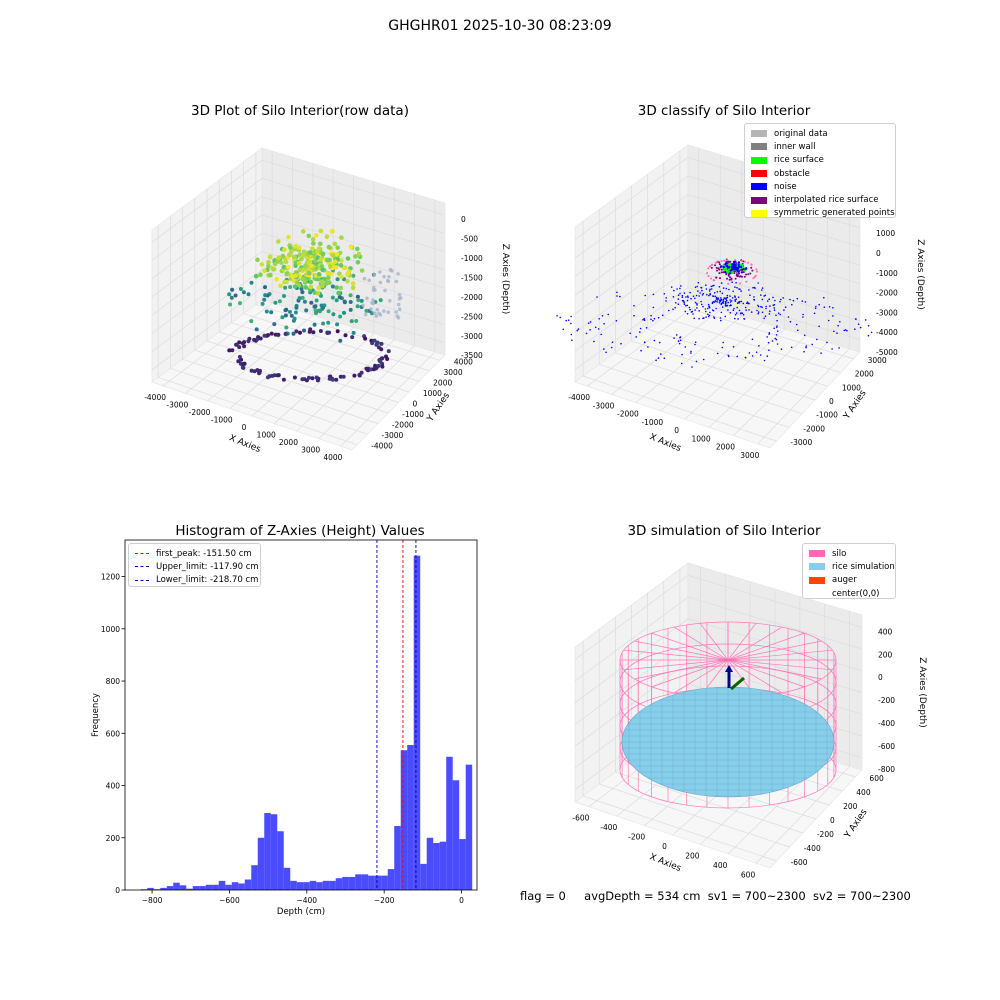  What do you see at coordinates (325, 352) in the screenshot?
I see `y-gridline` at bounding box center [325, 352].